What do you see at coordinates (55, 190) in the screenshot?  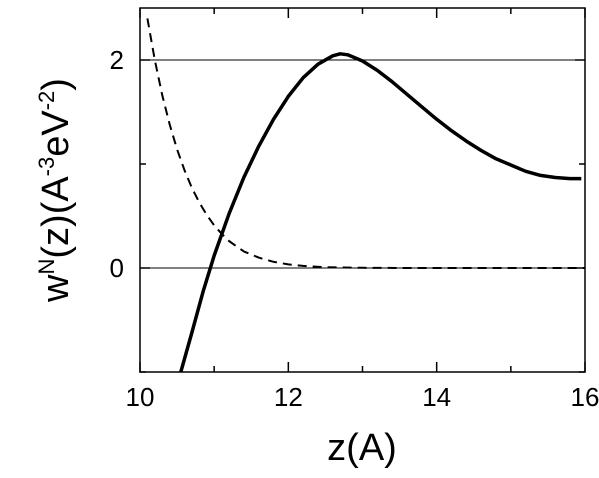 I see `y-axis-title: wN(z)(A-3eV-2)` at bounding box center [55, 190].